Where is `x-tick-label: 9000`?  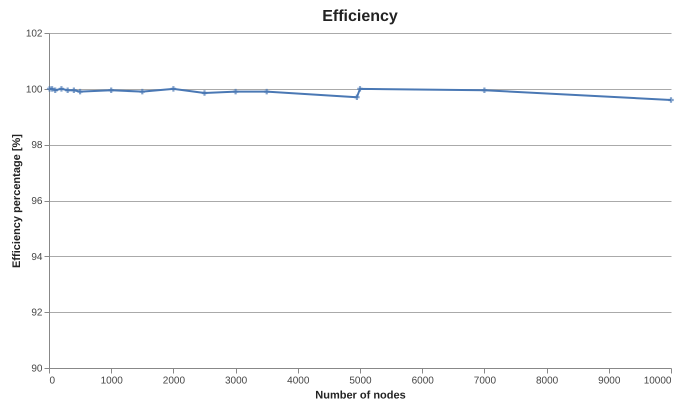 x-tick-label: 9000 is located at coordinates (609, 381).